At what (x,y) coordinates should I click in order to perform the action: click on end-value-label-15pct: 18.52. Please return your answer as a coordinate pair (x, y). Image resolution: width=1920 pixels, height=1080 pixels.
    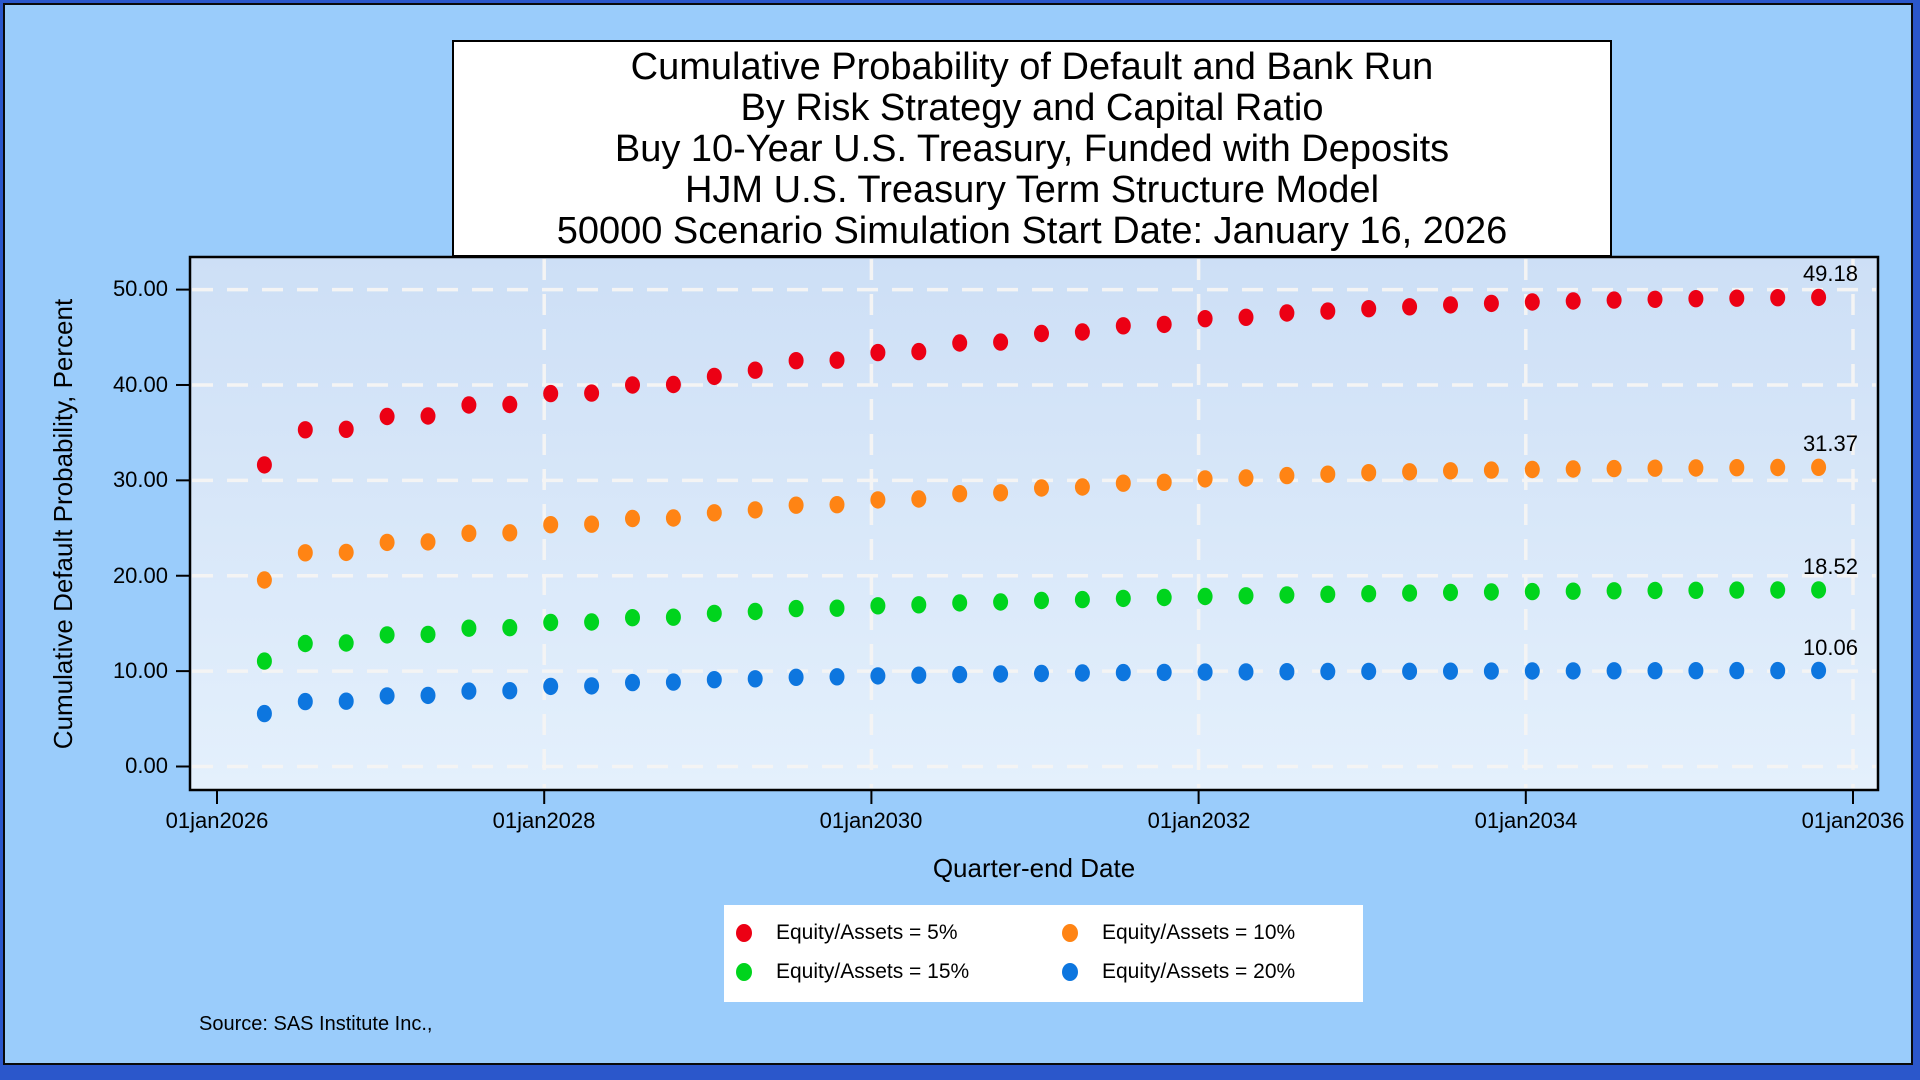
    Looking at the image, I should click on (1830, 566).